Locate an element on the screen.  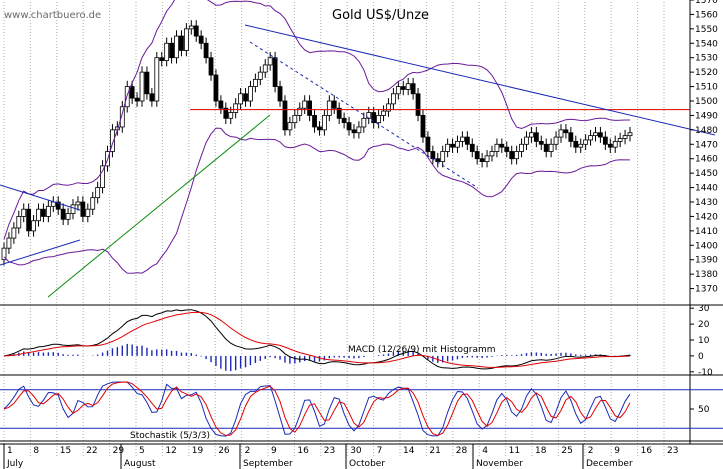
early-channel-top is located at coordinates (40, 197).